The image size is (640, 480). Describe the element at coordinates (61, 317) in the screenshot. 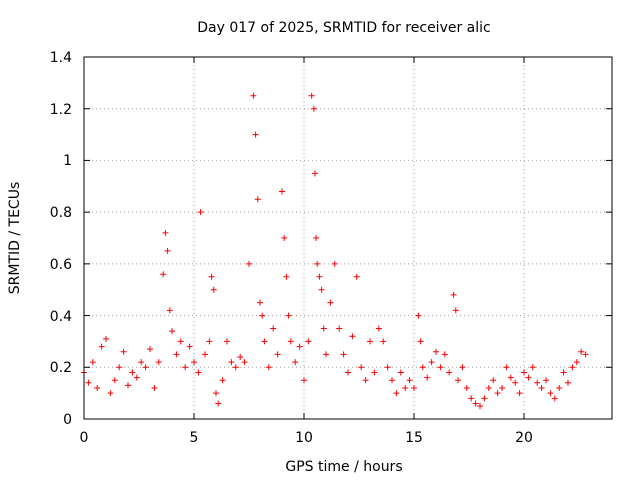

I see `y-tick-label: 0.4` at that location.